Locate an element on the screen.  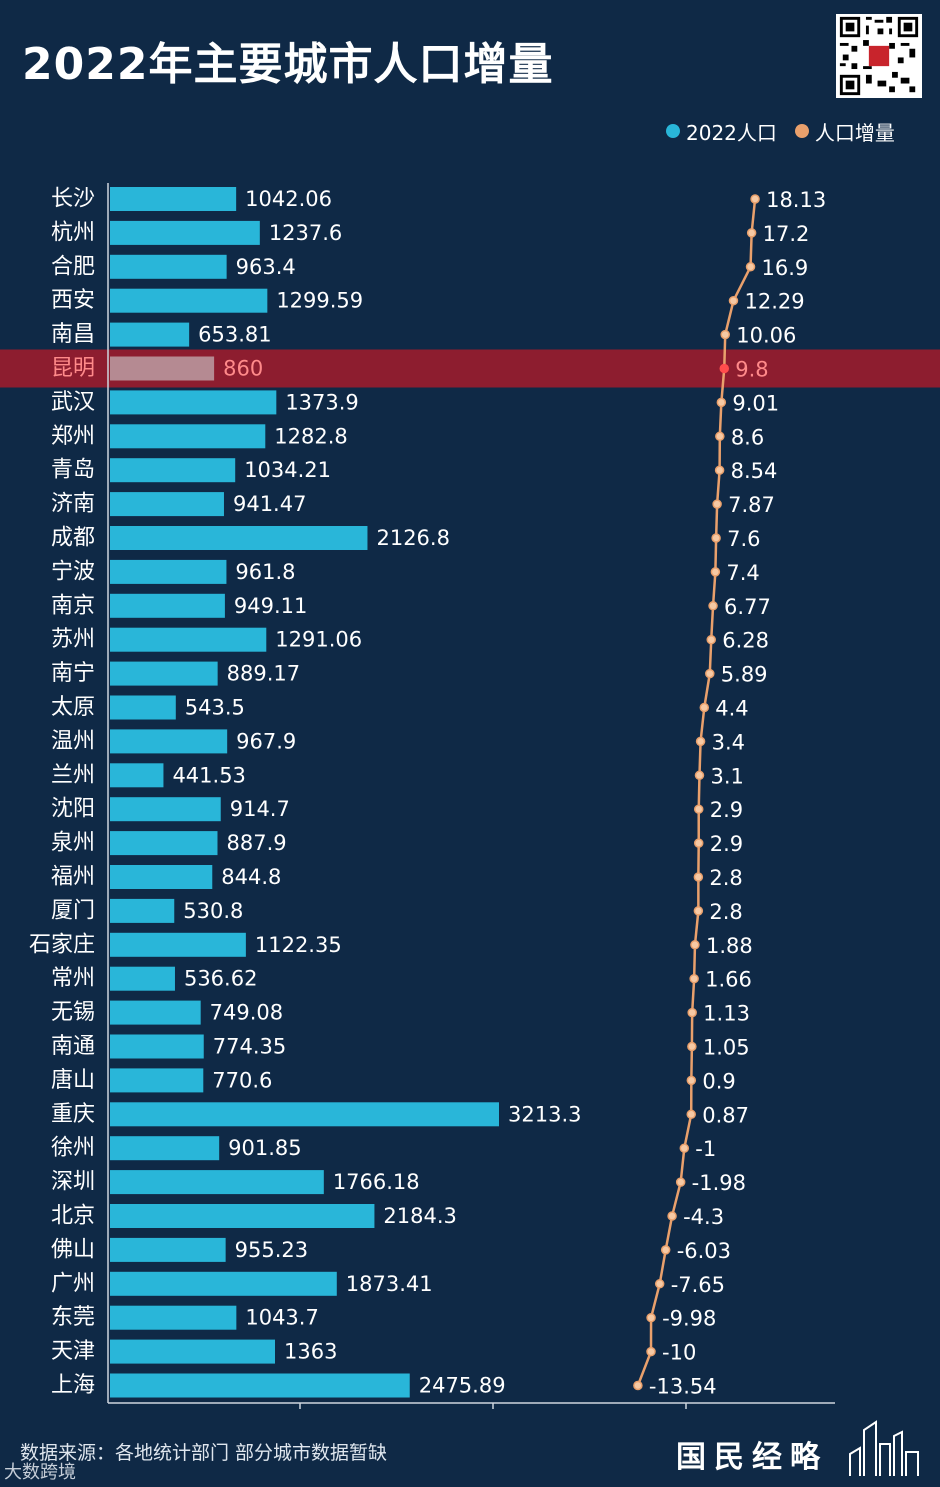
category-label: 合肥 is located at coordinates (73, 266).